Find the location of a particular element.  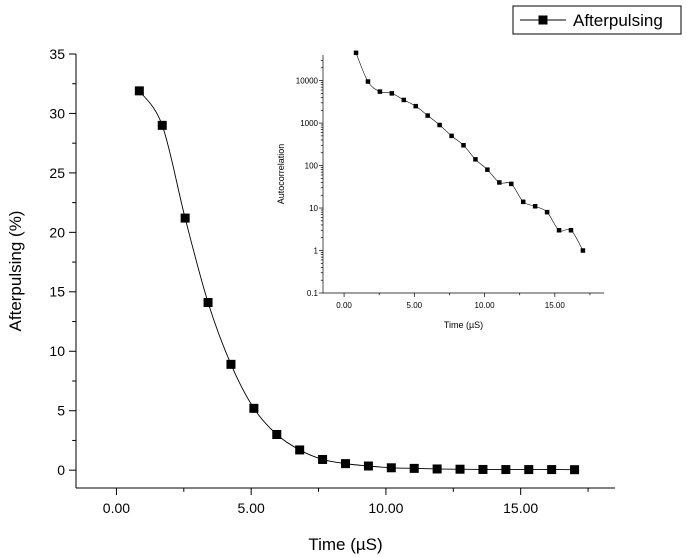

y-tick-label: 0.1 is located at coordinates (313, 293).